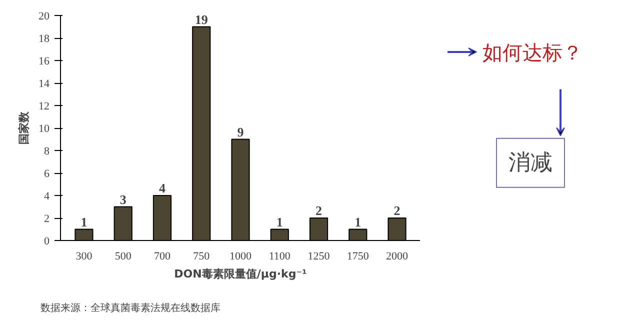  I want to click on y-tick-label: 2, so click(47, 219).